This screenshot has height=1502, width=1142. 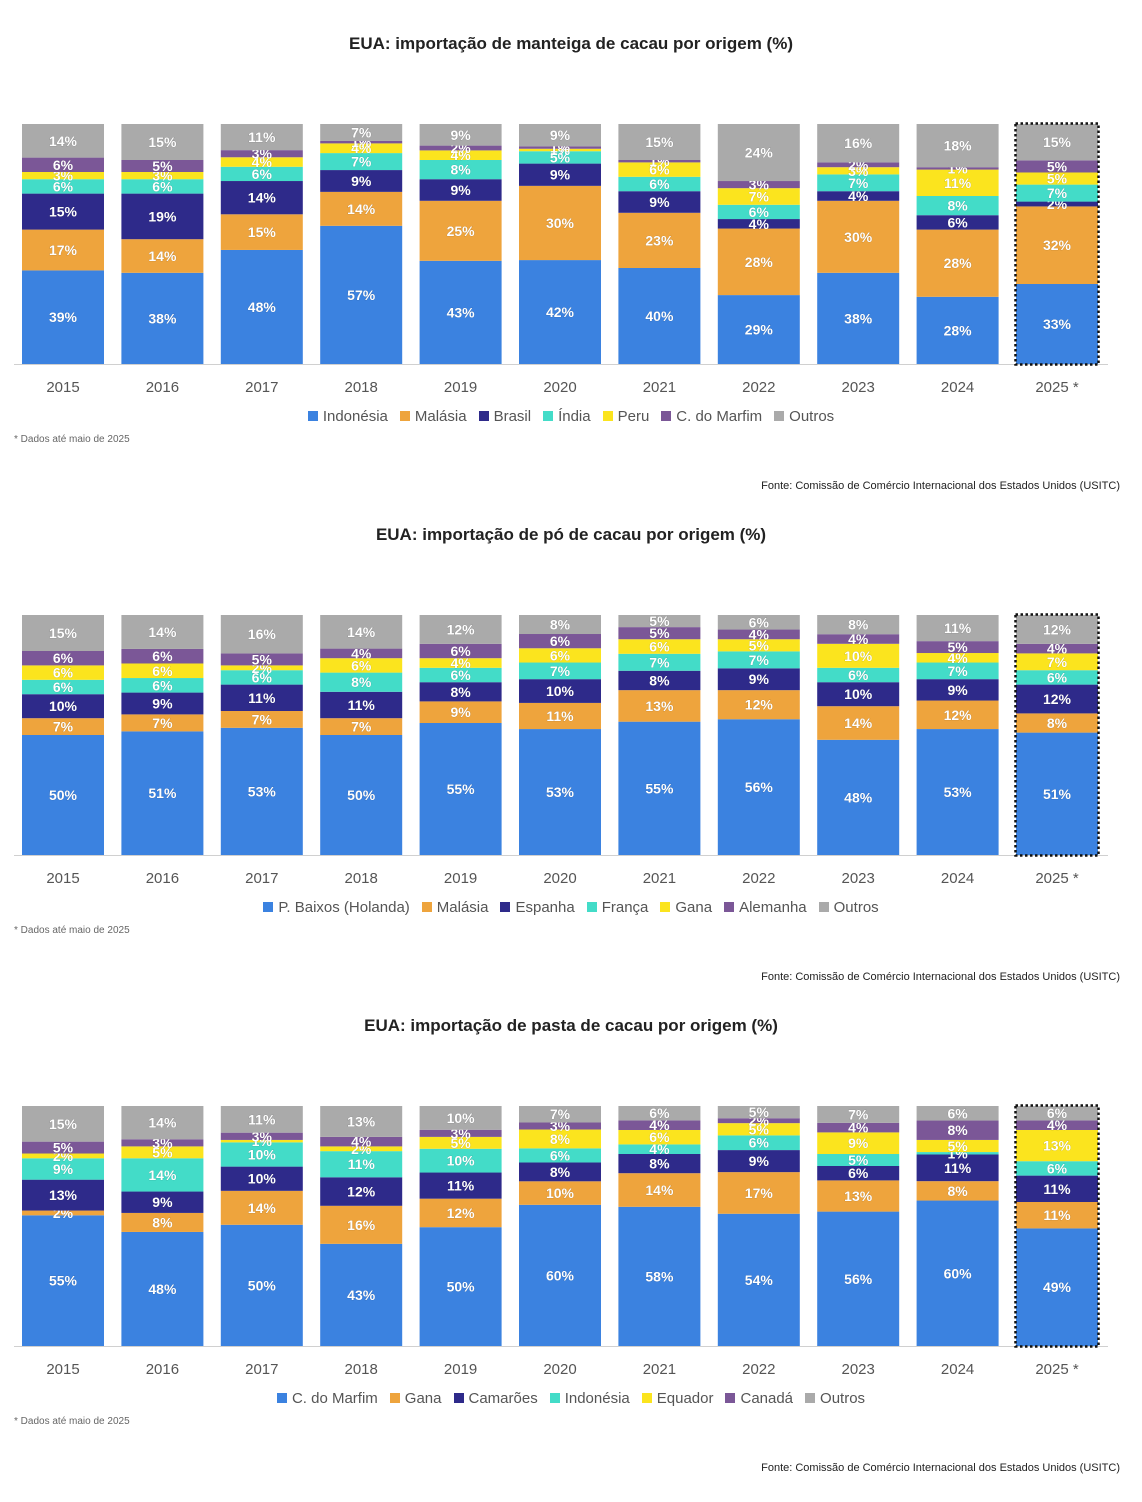 What do you see at coordinates (686, 907) in the screenshot?
I see `legend-item: Gana` at bounding box center [686, 907].